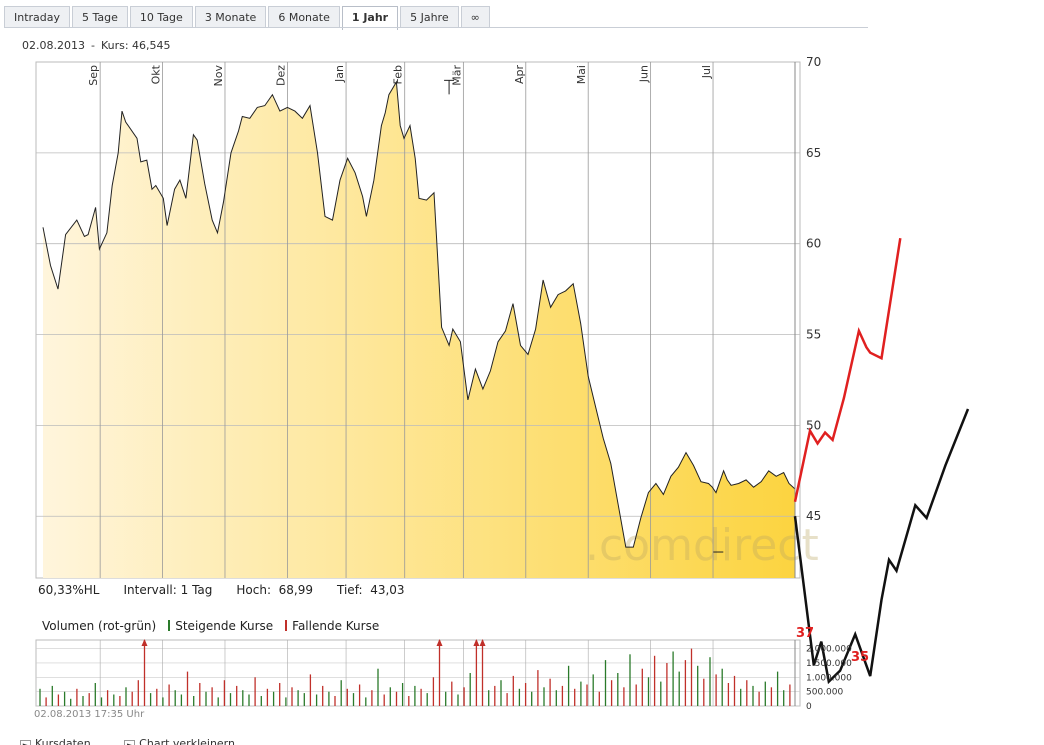 Image resolution: width=1044 pixels, height=745 pixels. Describe the element at coordinates (296, 590) in the screenshot. I see `stat-high-value: 68,99` at that location.